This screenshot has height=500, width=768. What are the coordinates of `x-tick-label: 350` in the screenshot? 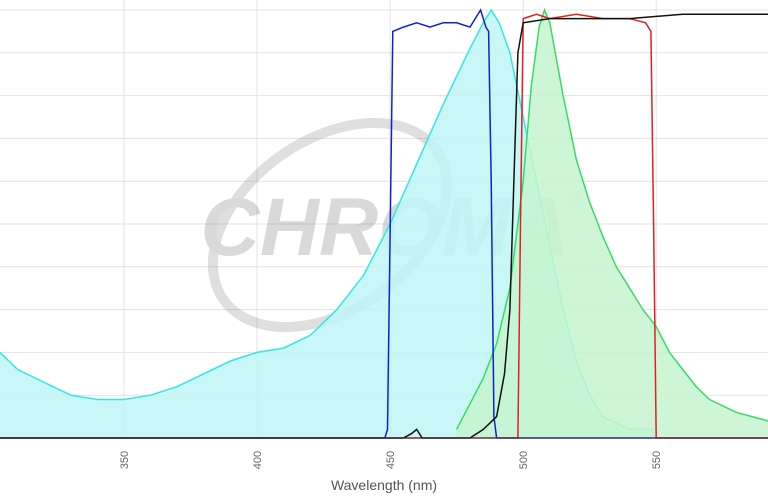 It's located at (125, 460).